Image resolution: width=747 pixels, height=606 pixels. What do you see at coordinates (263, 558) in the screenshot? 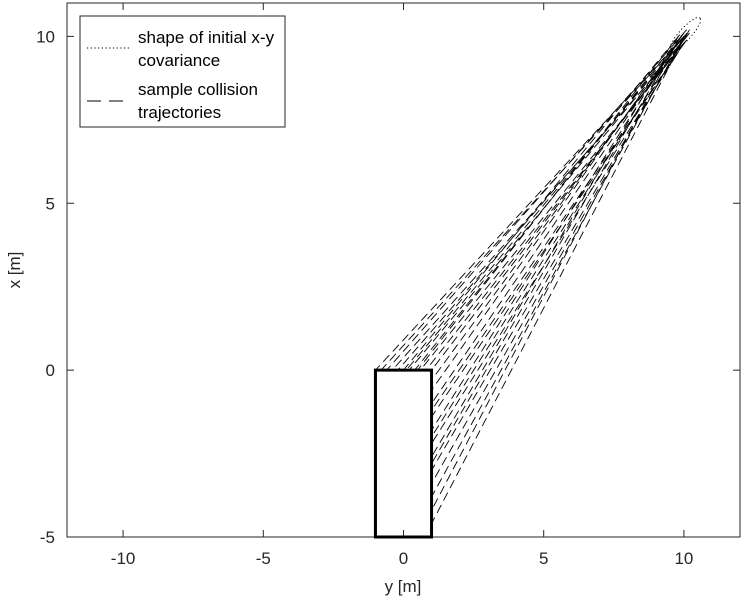
I see `x-tick-label: -5` at bounding box center [263, 558].